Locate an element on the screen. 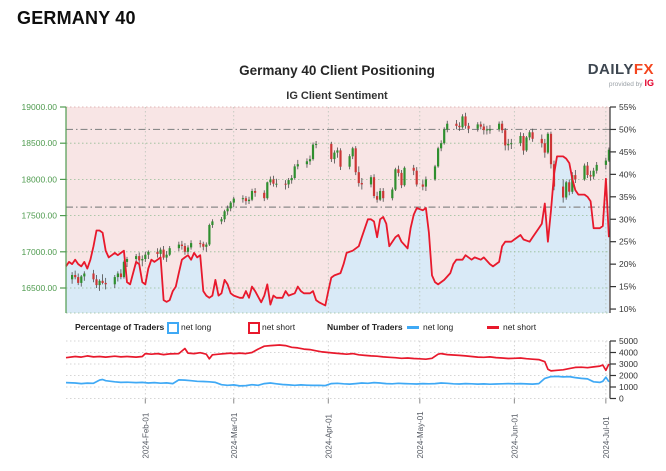 This screenshot has width=666, height=471. price-tick-label: 18500.00 is located at coordinates (40, 143).